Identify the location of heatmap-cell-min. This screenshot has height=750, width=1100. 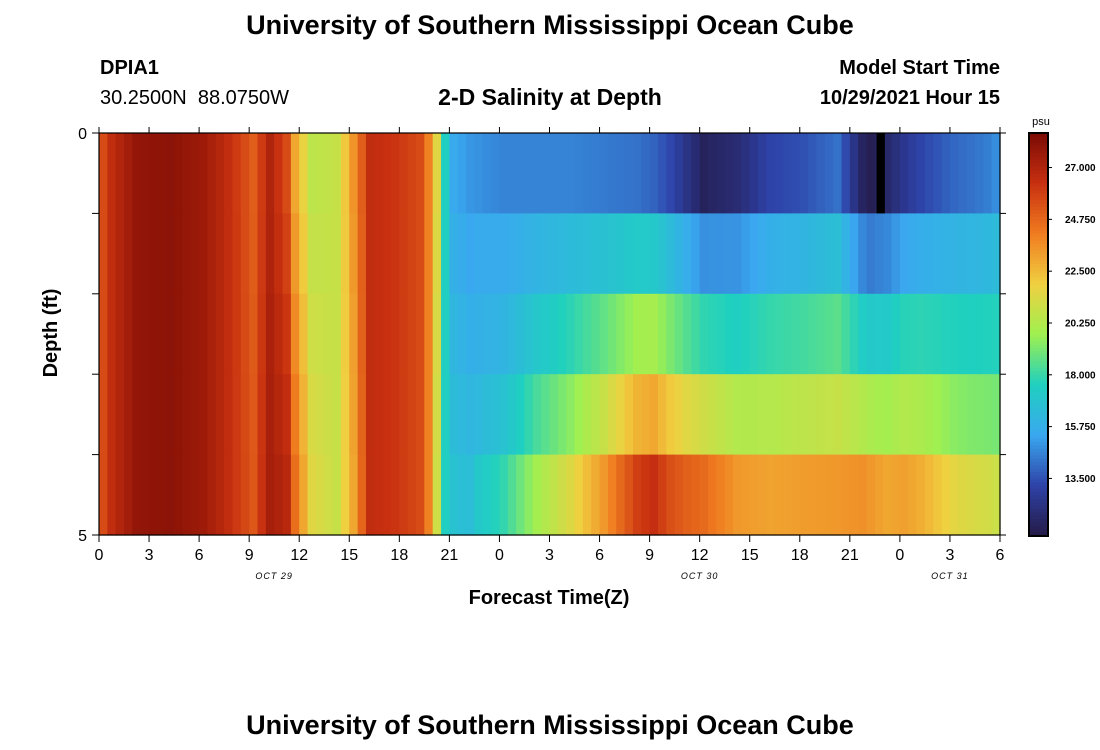
(880, 173).